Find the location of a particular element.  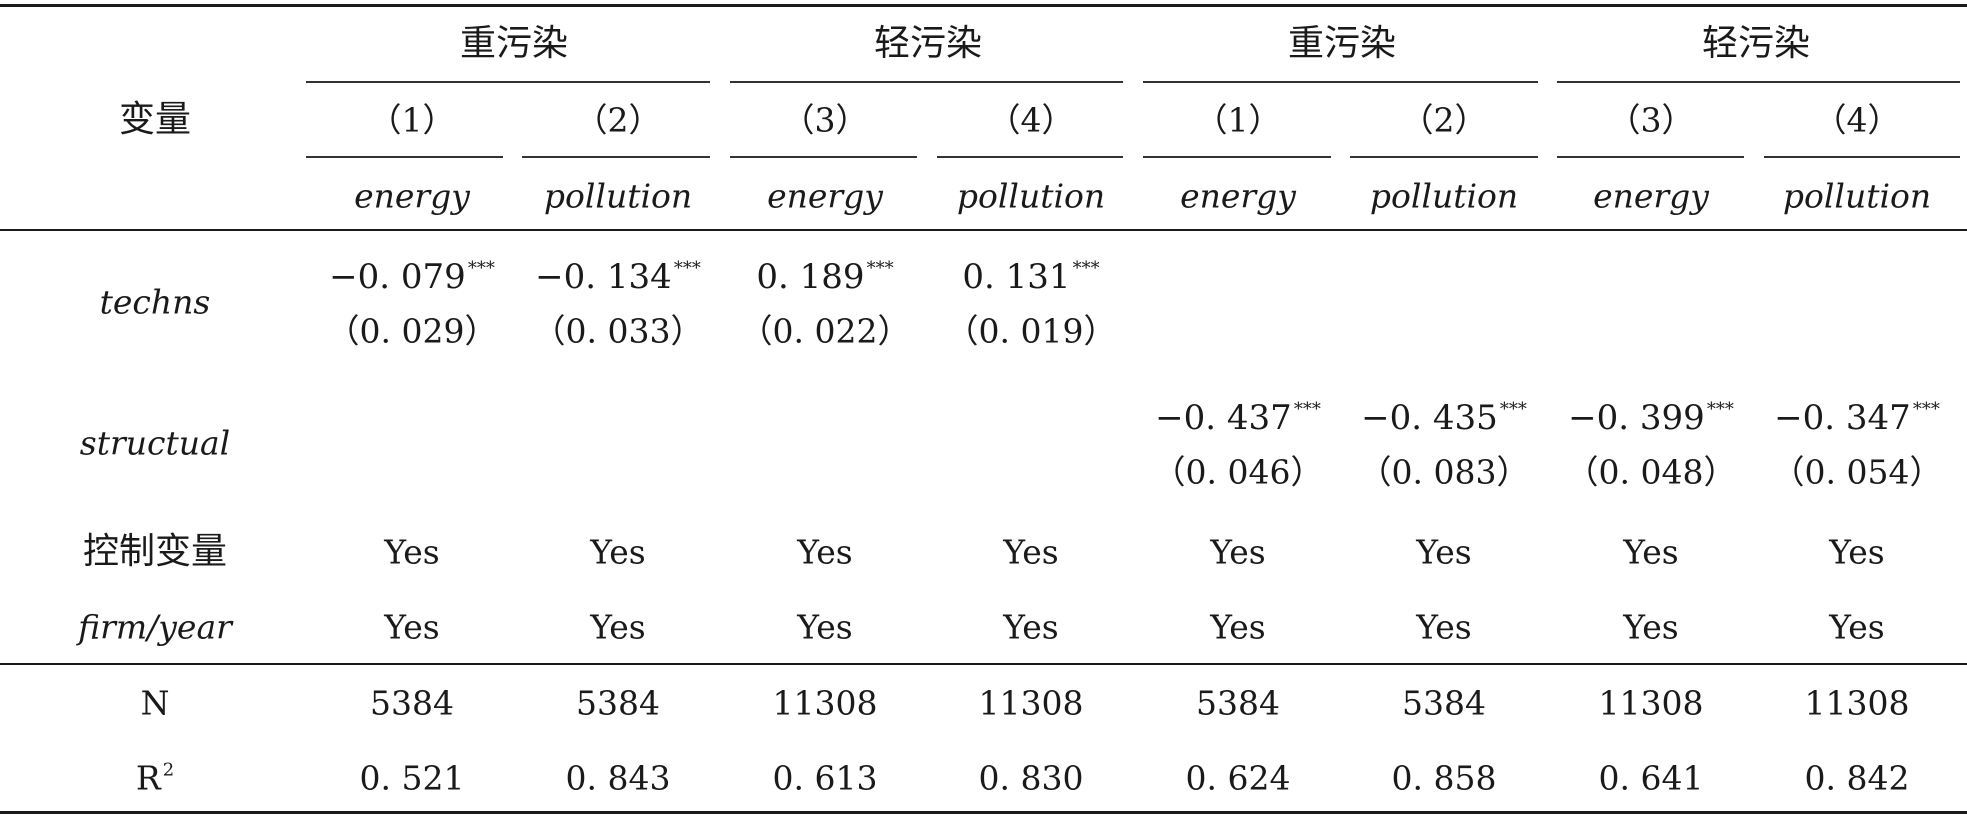

r-squared-cell: 0. 521 is located at coordinates (412, 778).